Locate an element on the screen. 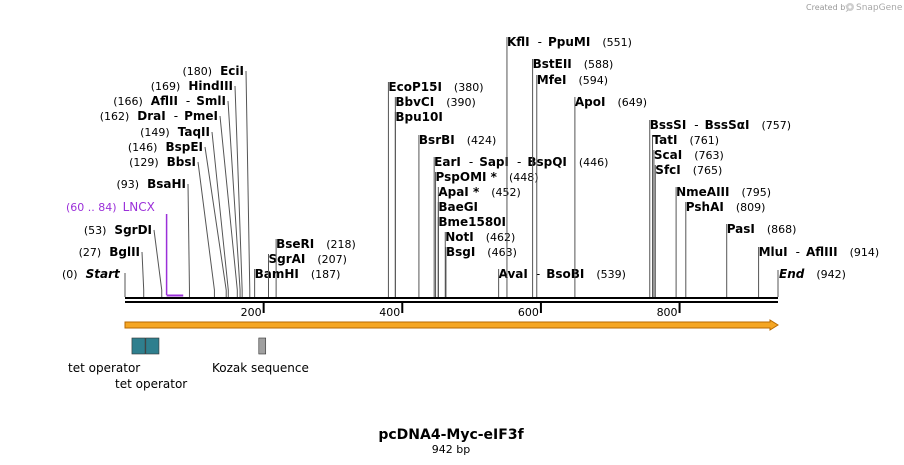  site-nmeaiii: NmeAIII (795) is located at coordinates (723, 241).